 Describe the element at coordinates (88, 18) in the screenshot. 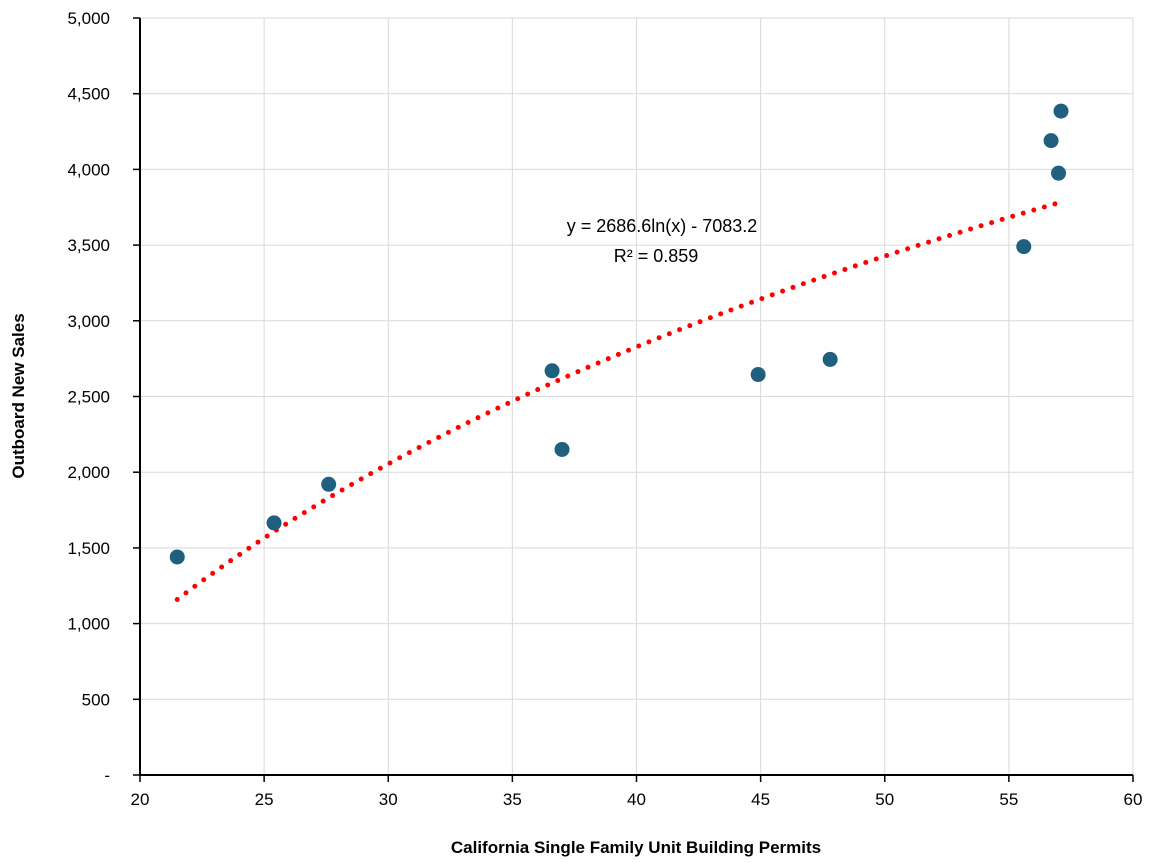

I see `y-tick-label: 5,000` at that location.